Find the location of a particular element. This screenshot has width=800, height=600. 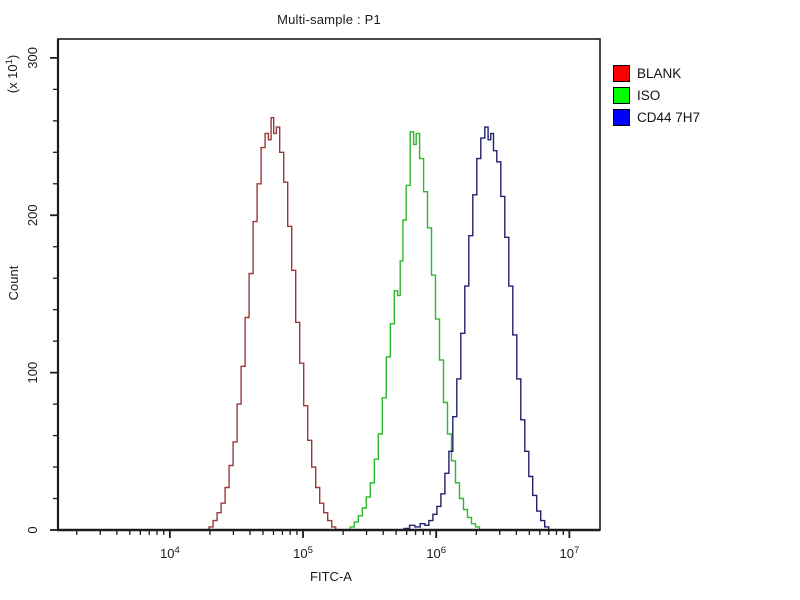

x-tick-label-1e7: 10⁷ is located at coordinates (569, 553).